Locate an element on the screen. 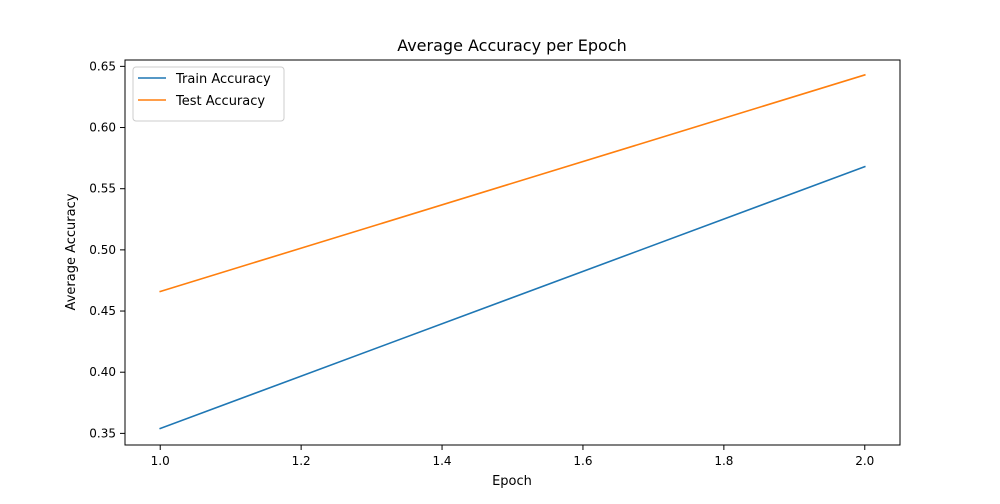 The height and width of the screenshot is (504, 1000). x-tick-label: 1.4 is located at coordinates (441, 461).